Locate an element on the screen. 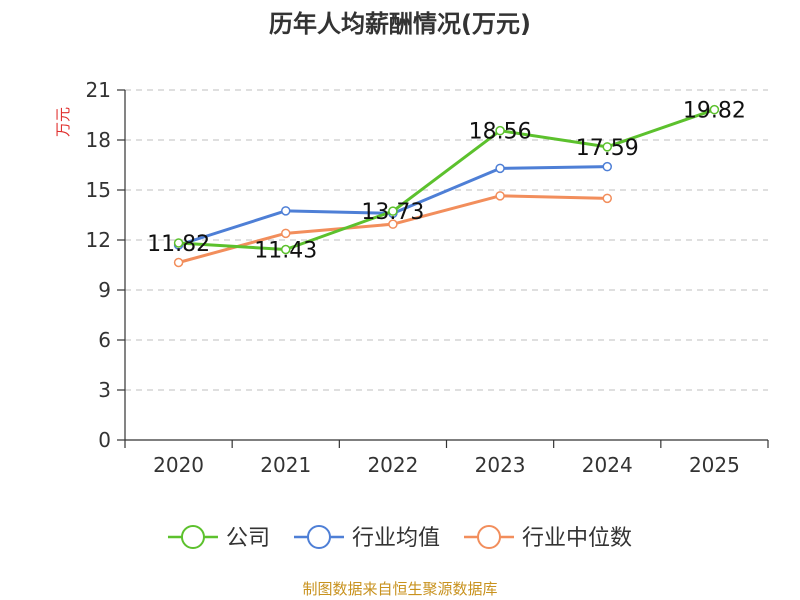 The image size is (800, 600). legend: 公司 行业均值 行业中位数 is located at coordinates (399, 538).